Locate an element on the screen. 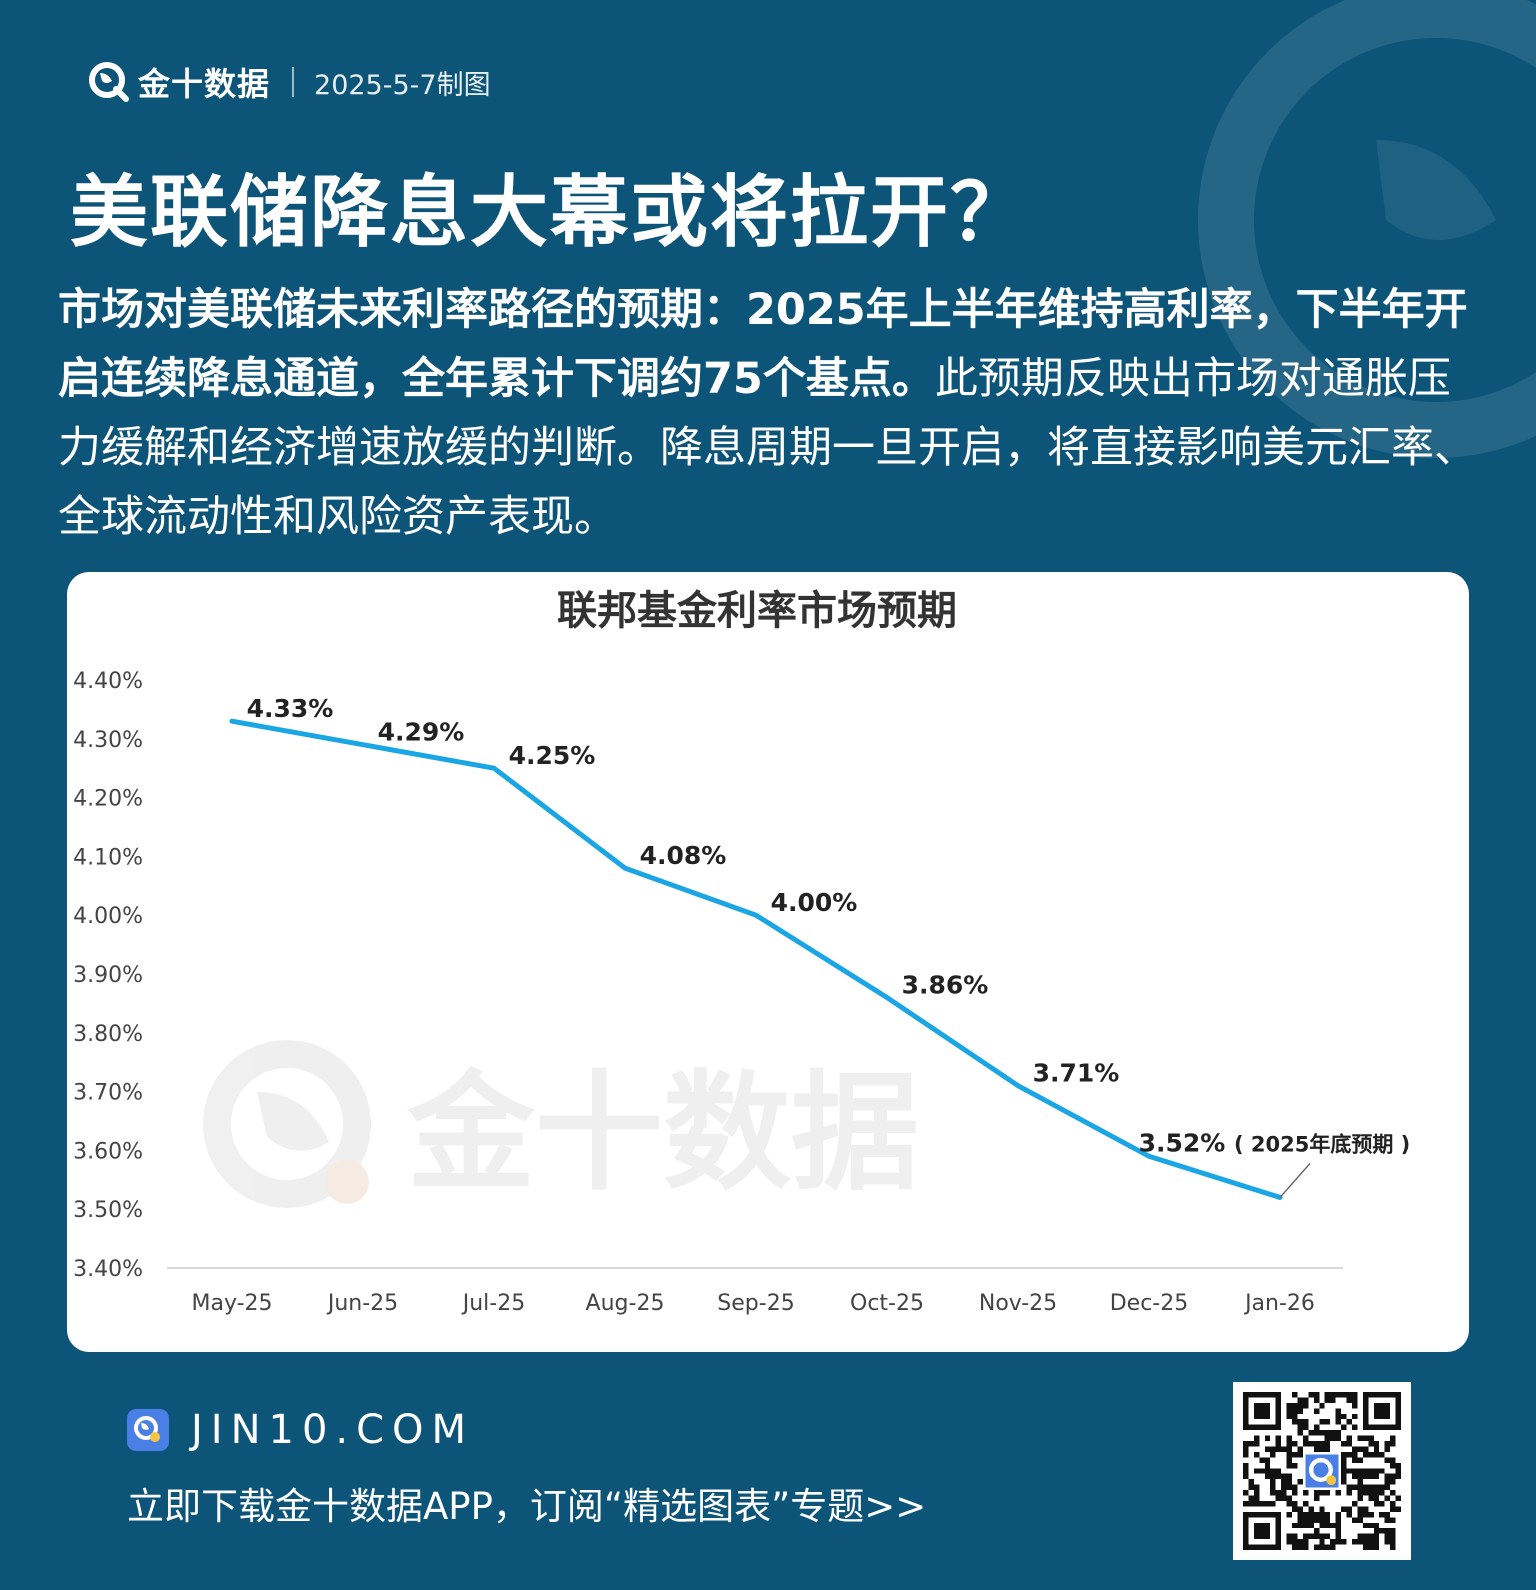  watermark: 金十数据 is located at coordinates (561, 1124).